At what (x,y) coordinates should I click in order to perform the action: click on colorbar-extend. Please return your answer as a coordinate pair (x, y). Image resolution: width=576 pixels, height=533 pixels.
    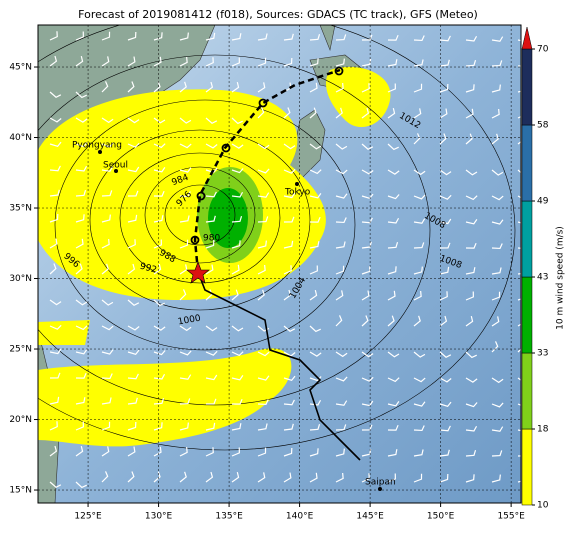
    Looking at the image, I should click on (527, 38).